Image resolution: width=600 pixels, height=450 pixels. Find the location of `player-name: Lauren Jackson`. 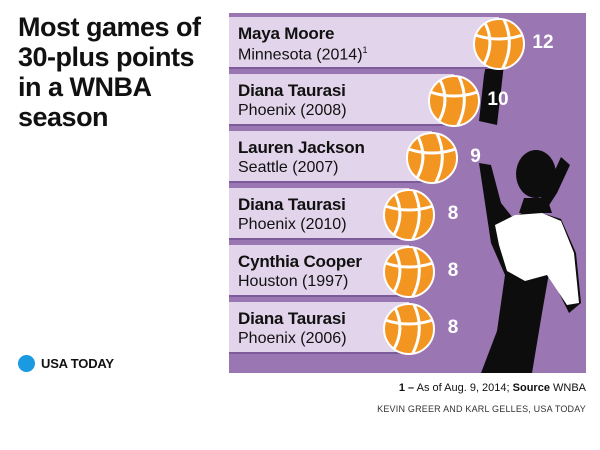

player-name: Lauren Jackson is located at coordinates (301, 147).